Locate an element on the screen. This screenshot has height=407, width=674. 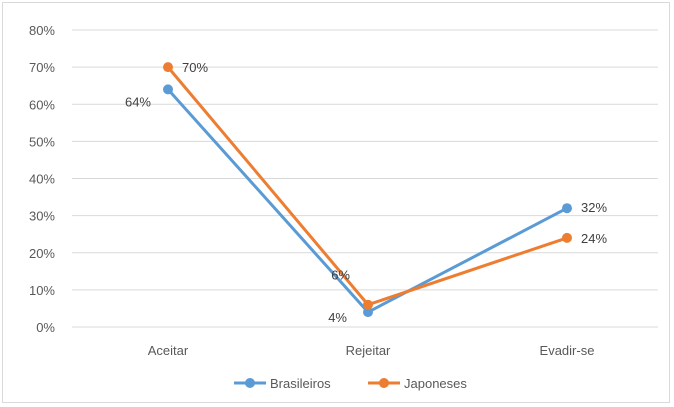
y-axis-tick-labels: 0% 10% 20% 30% 40% 50% 60% 70% 80% is located at coordinates (42, 179).